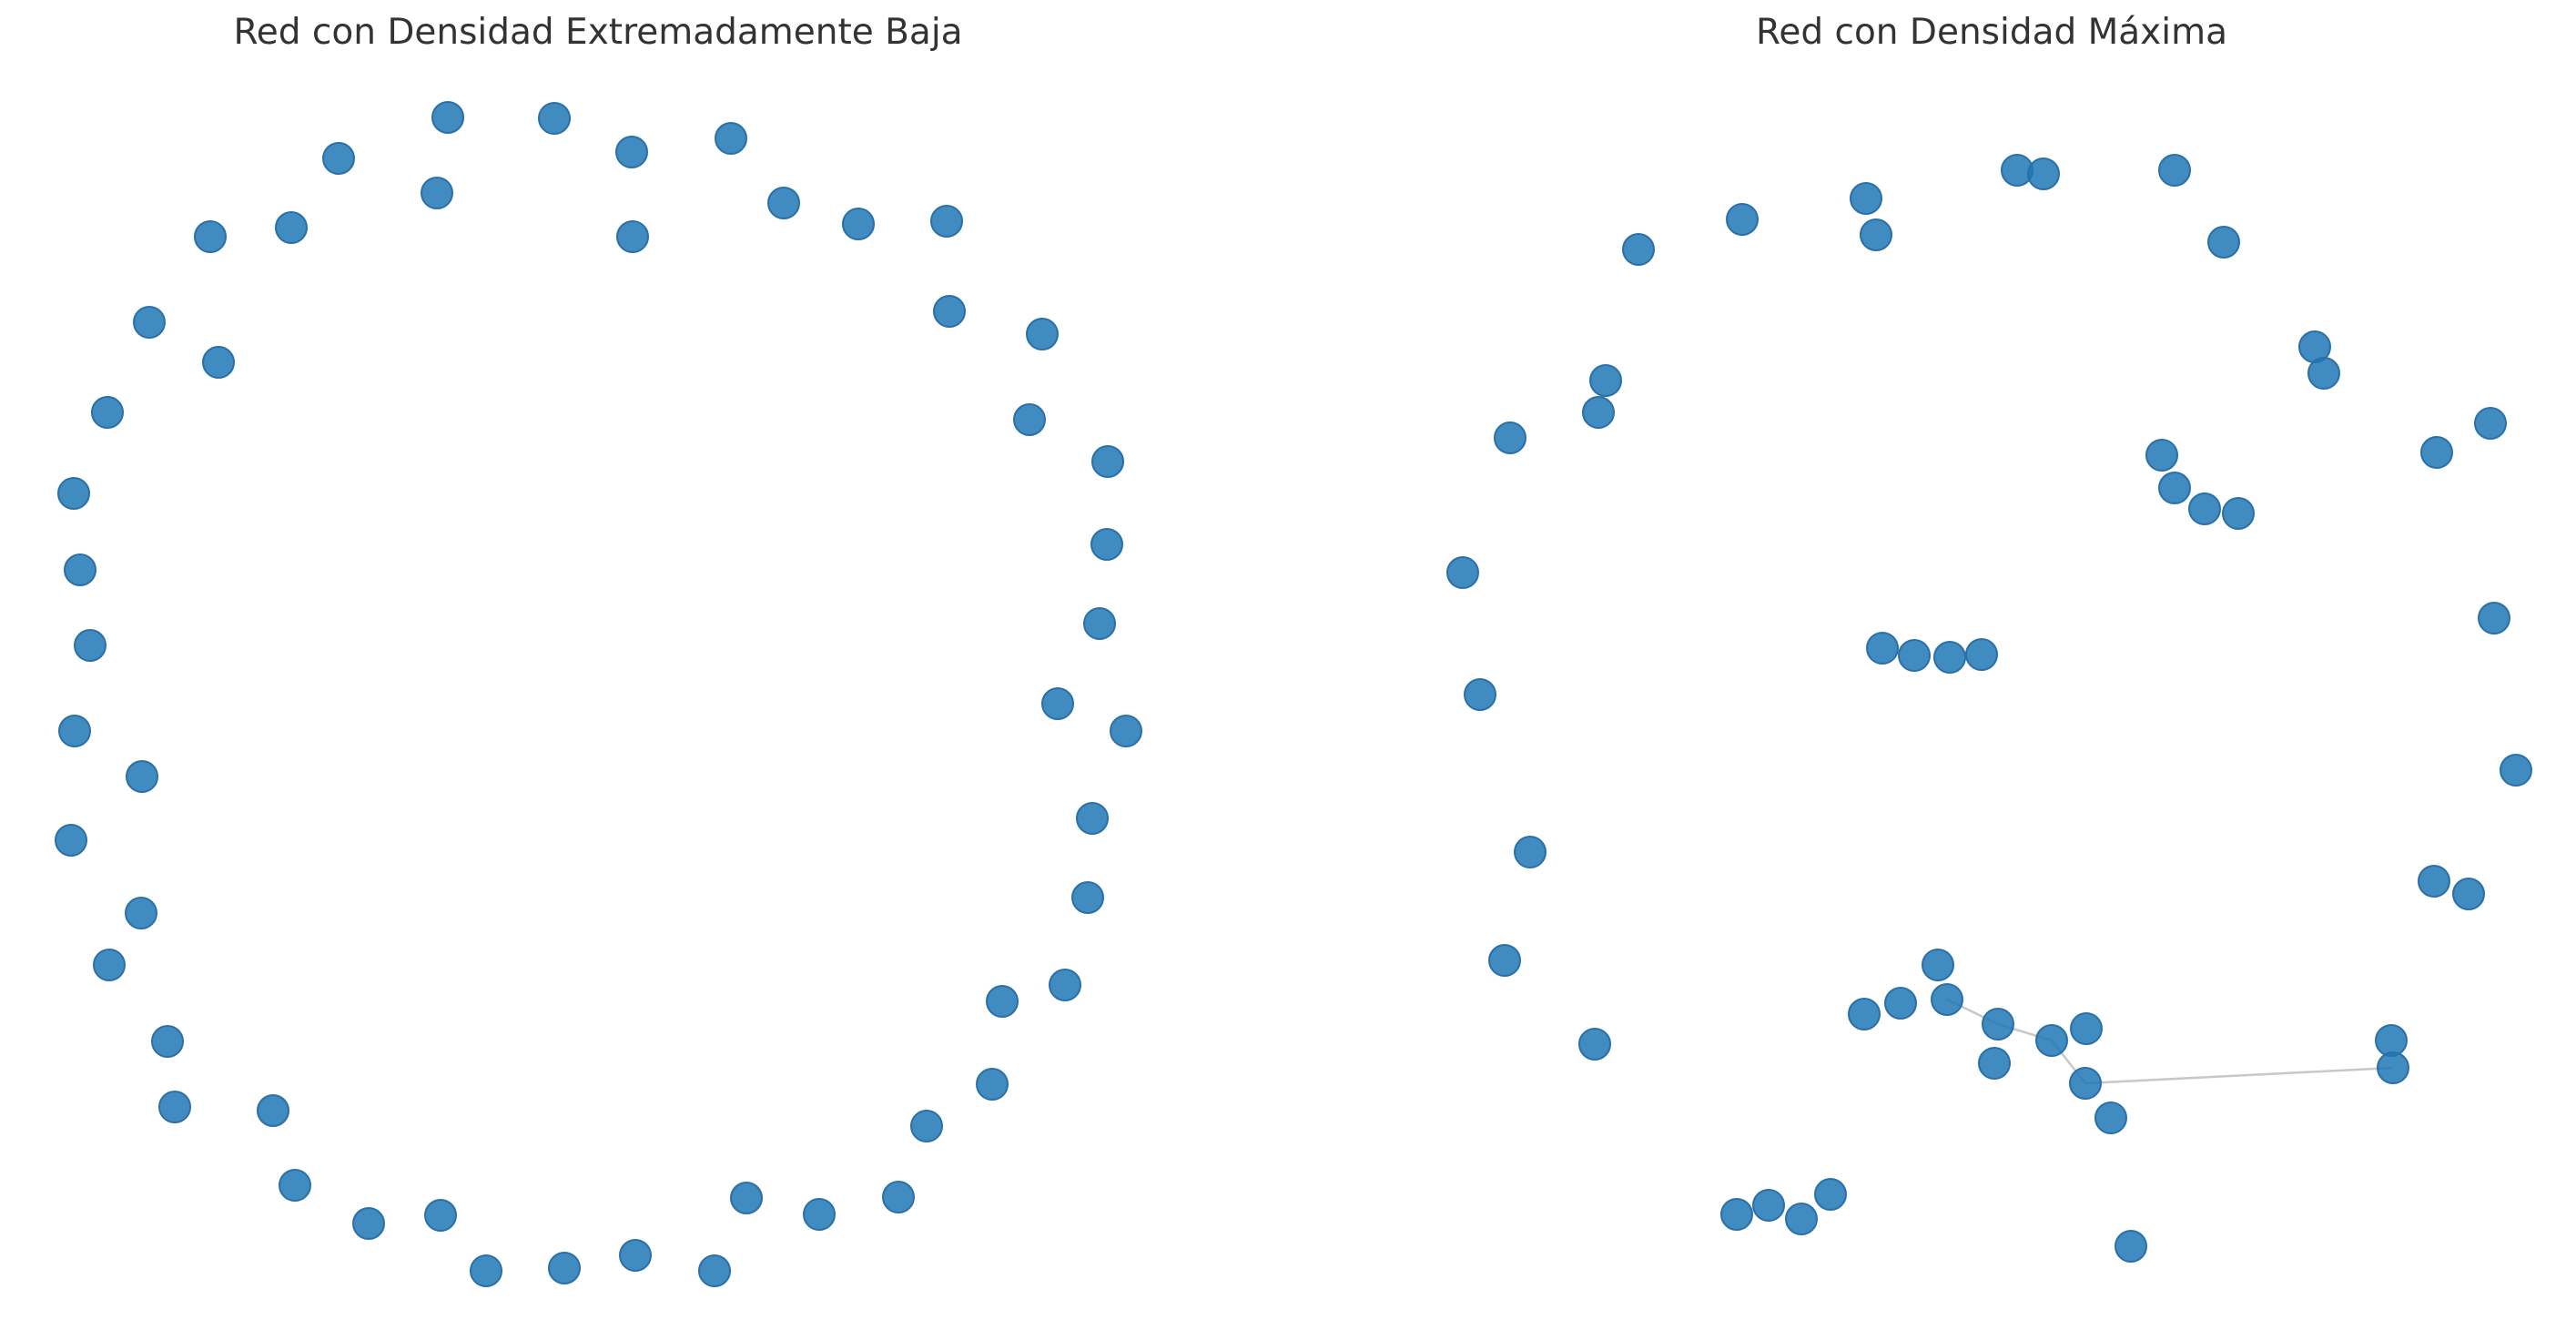 The image size is (2576, 1340). Describe the element at coordinates (1991, 32) in the screenshot. I see `panel-title-max-density: Red con Densidad Máxima` at that location.